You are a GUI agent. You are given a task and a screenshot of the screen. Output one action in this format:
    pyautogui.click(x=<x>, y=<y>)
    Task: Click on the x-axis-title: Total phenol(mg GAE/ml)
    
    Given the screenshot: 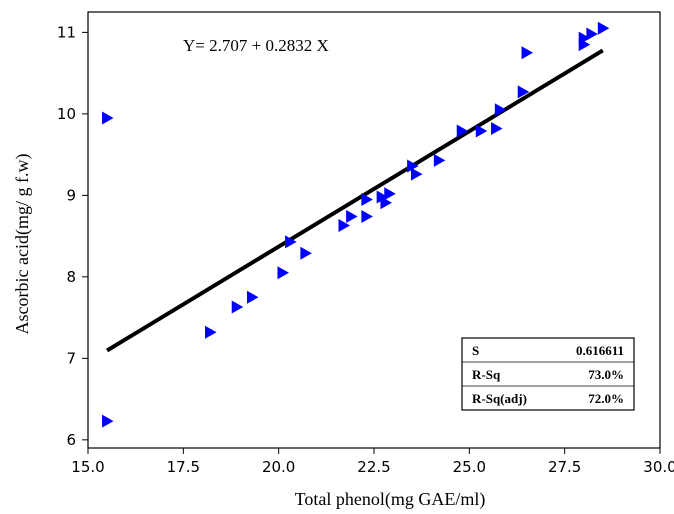 What is the action you would take?
    pyautogui.click(x=390, y=499)
    